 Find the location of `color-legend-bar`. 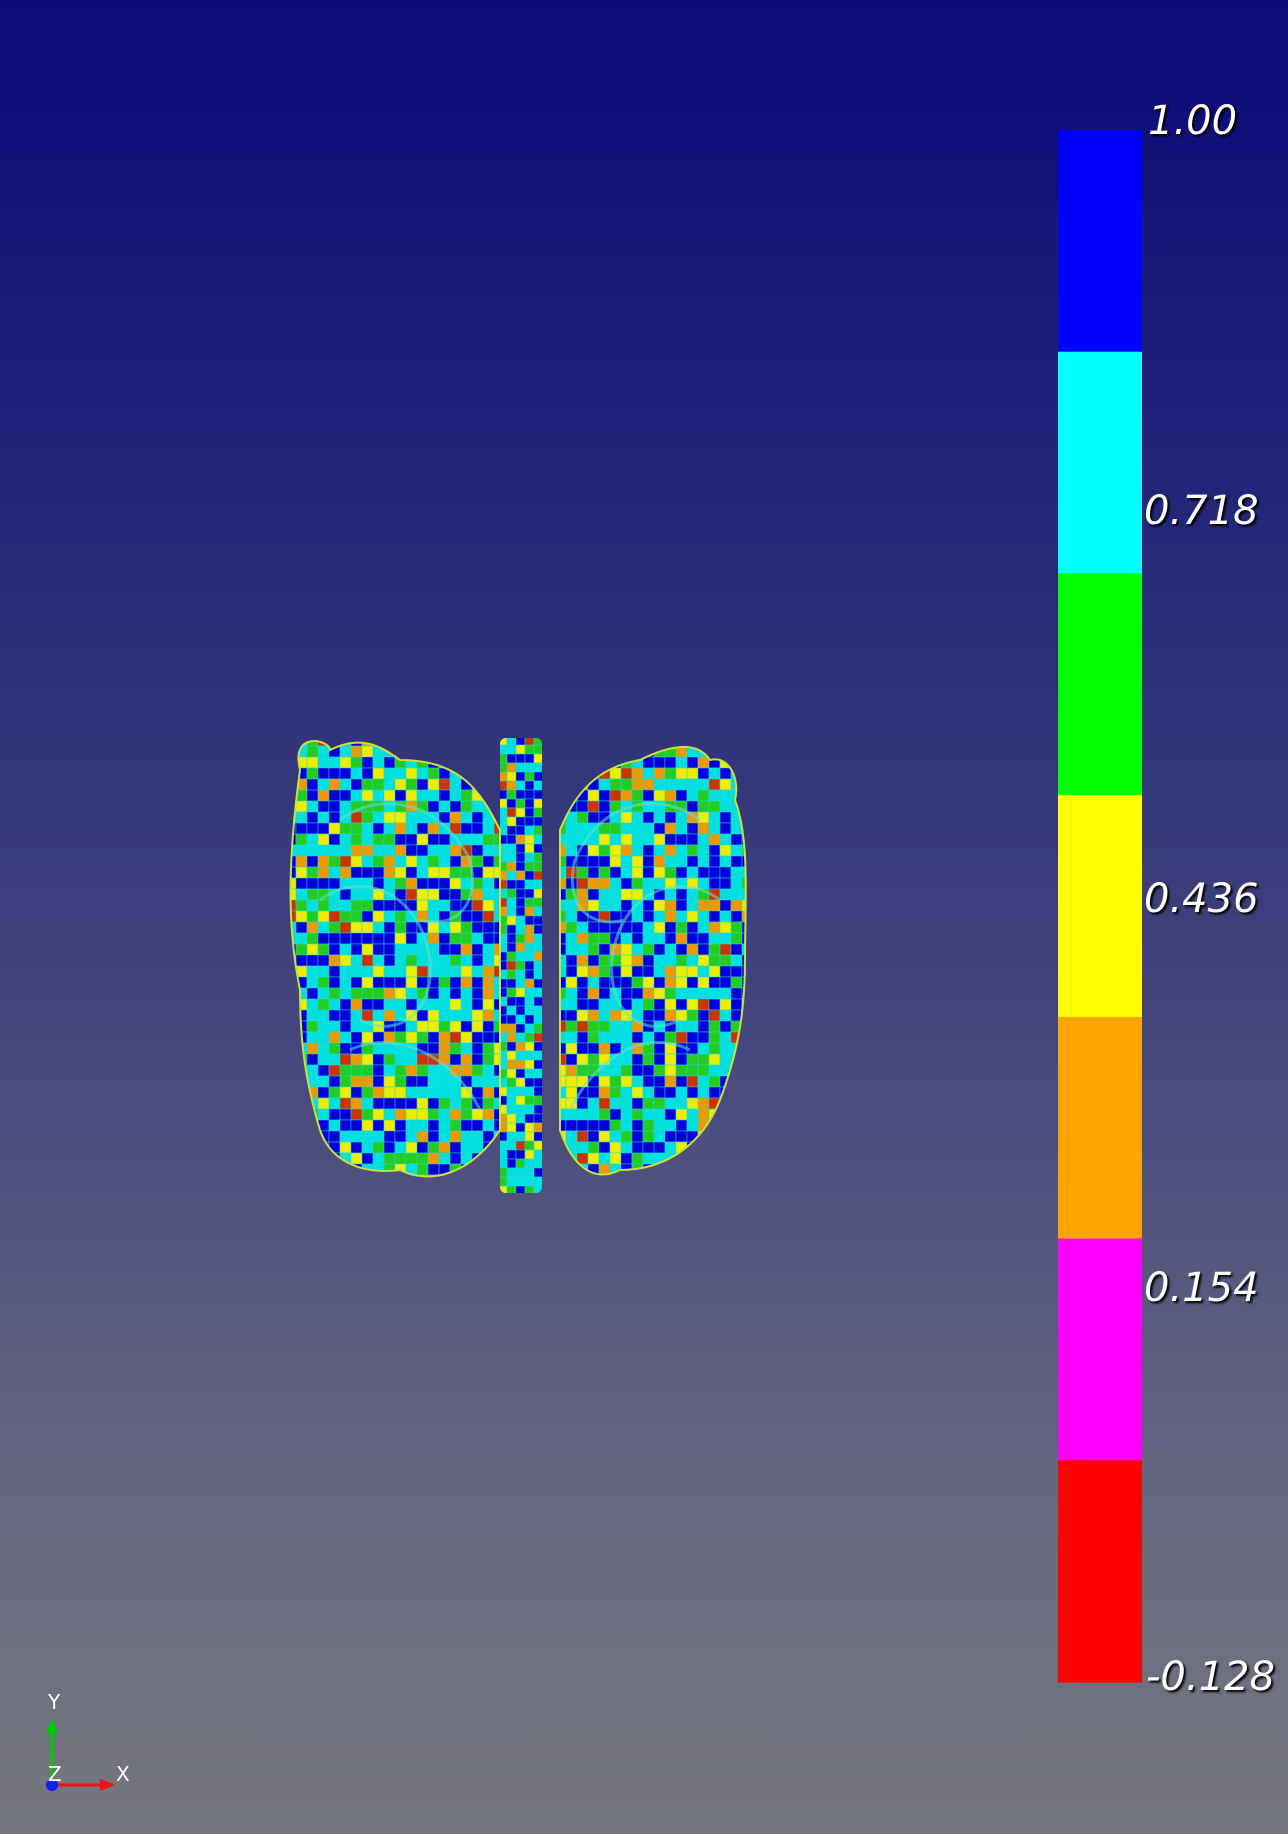

color-legend-bar is located at coordinates (1100, 906).